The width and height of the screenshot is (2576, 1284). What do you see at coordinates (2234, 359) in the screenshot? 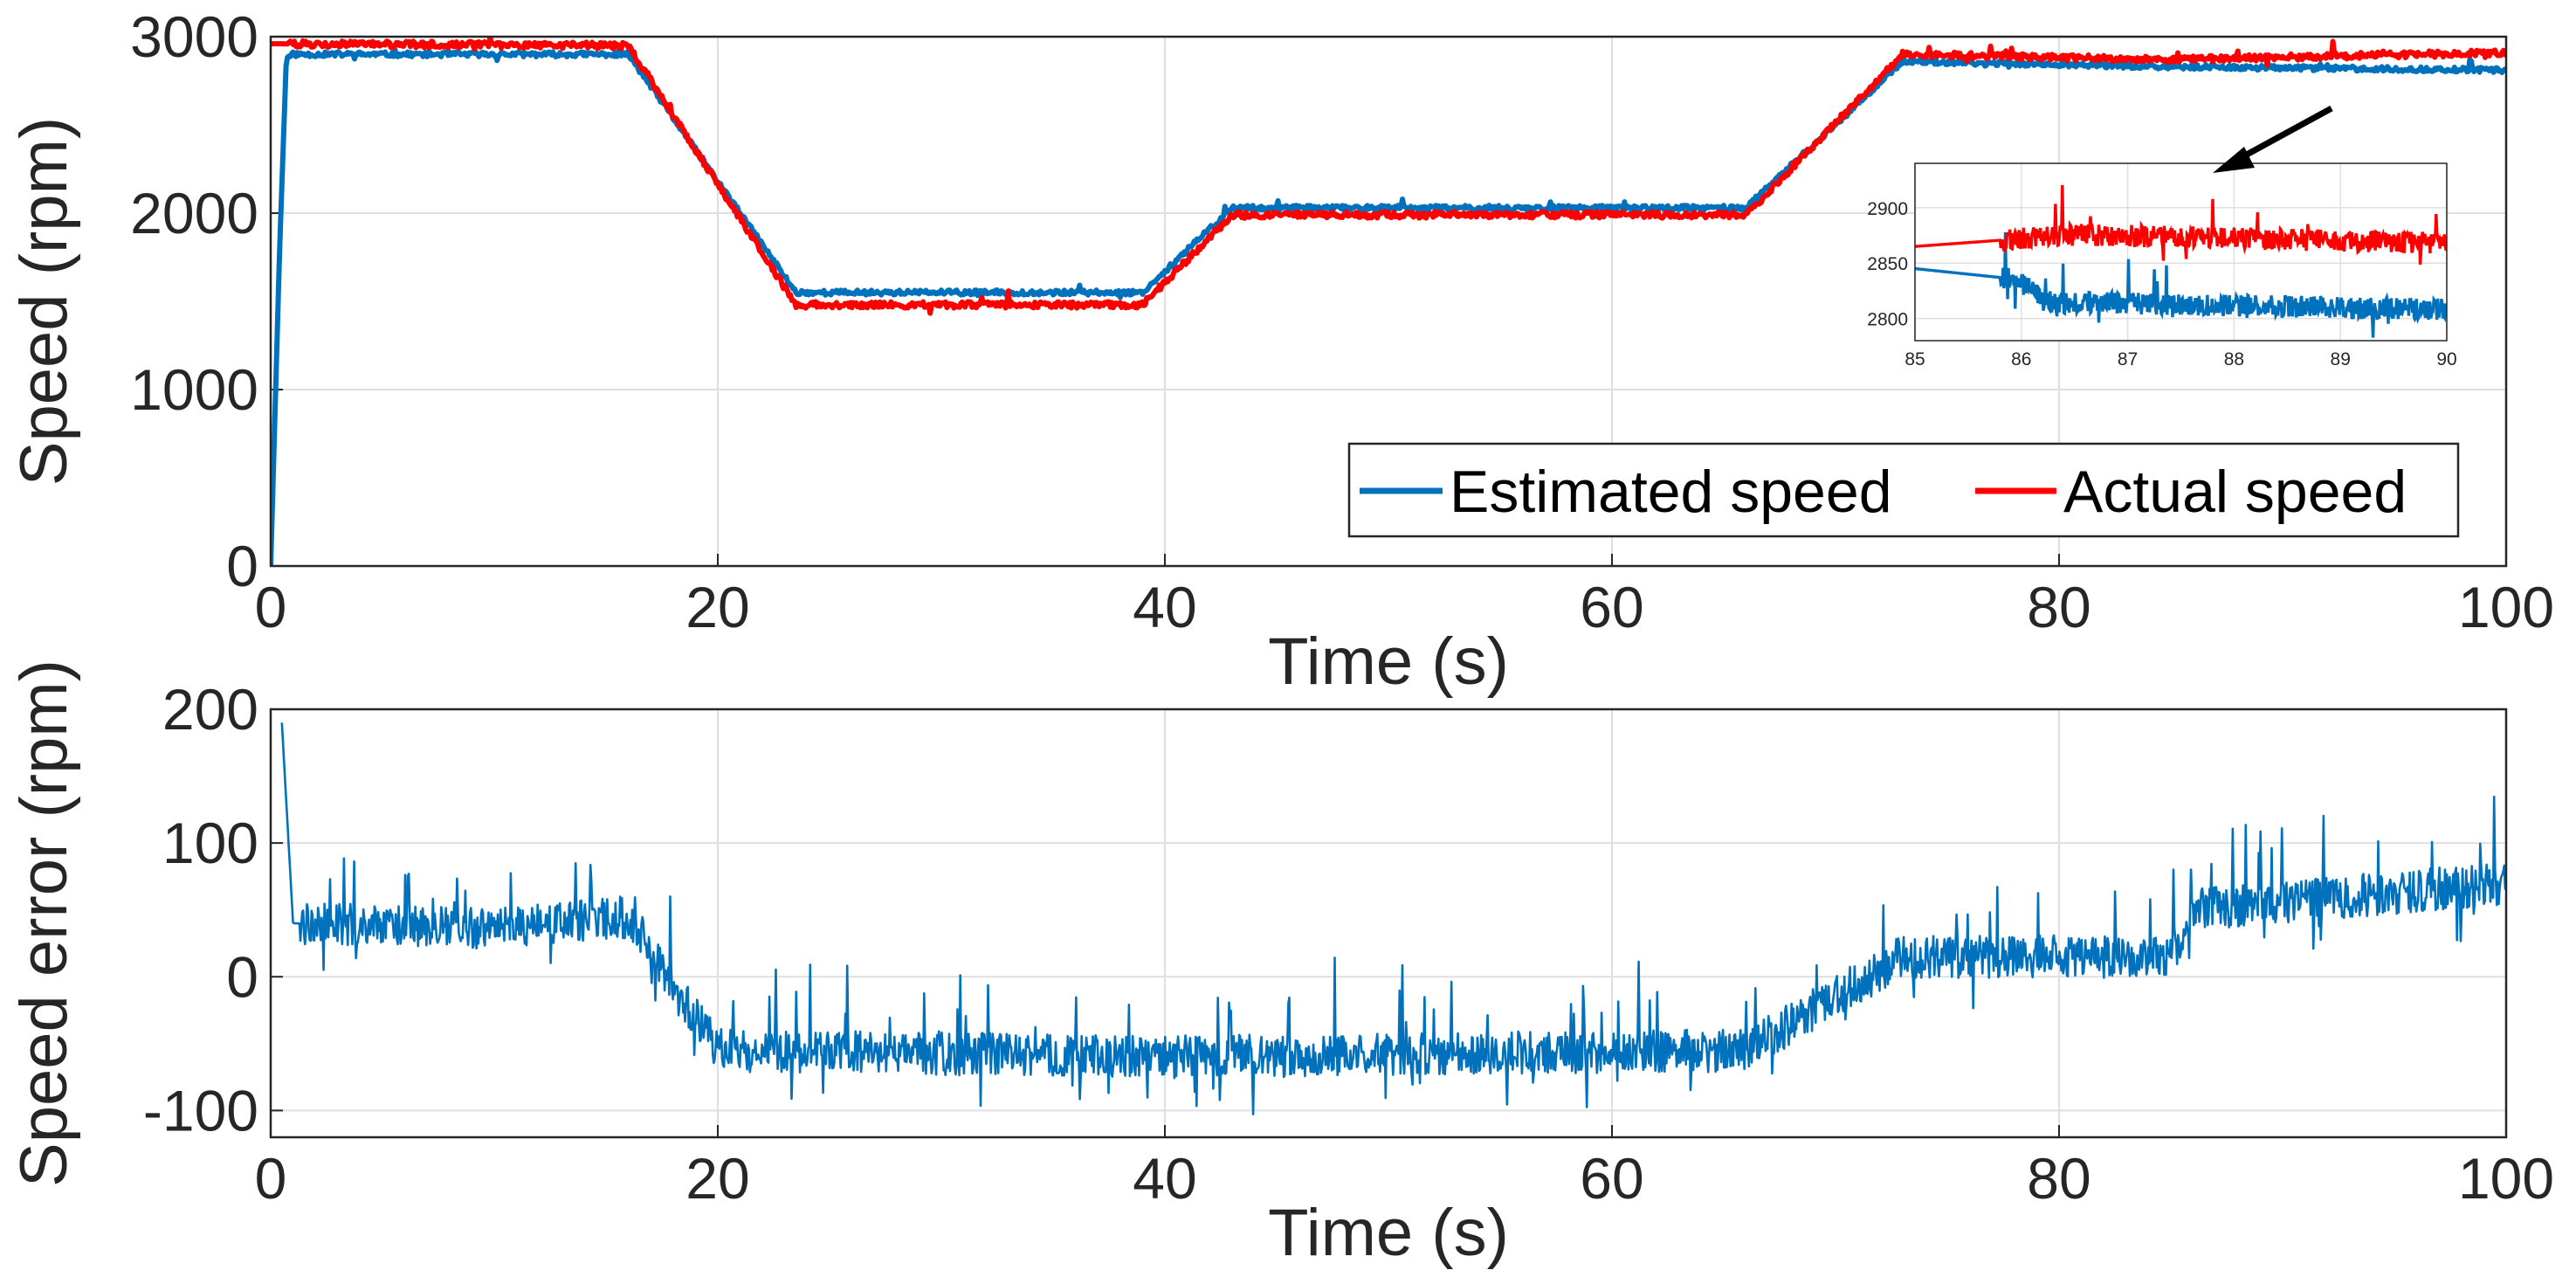
I see `inset-x-tick-label: 88` at bounding box center [2234, 359].